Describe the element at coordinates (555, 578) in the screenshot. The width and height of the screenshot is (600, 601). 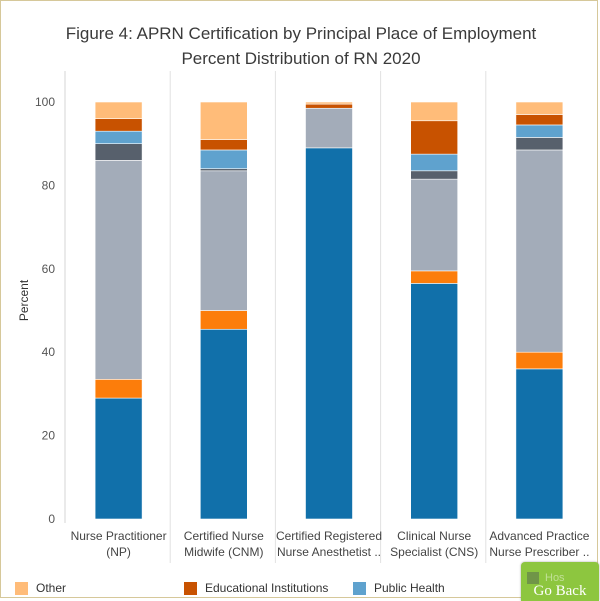
I see `legend-label-hospital-partial: Hos` at that location.